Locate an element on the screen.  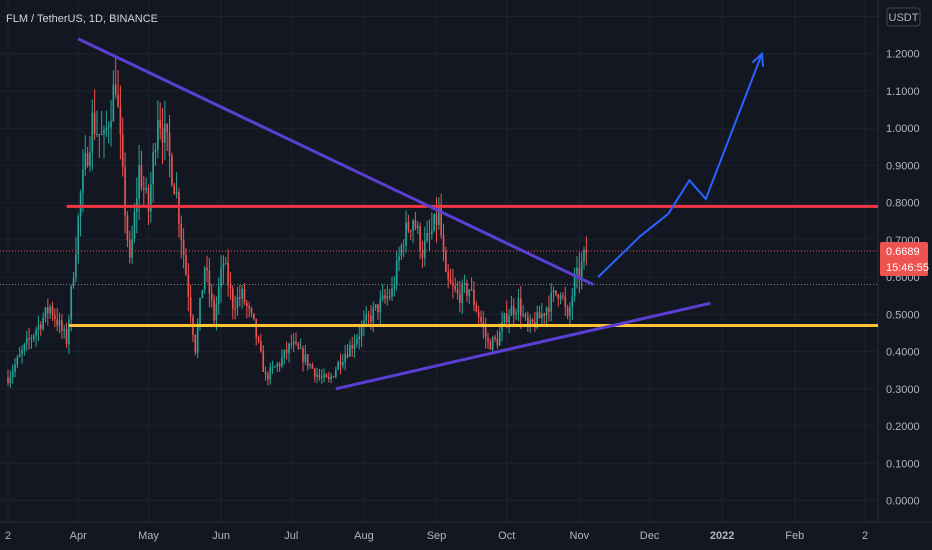
x-tick-label: Sep is located at coordinates (437, 536).